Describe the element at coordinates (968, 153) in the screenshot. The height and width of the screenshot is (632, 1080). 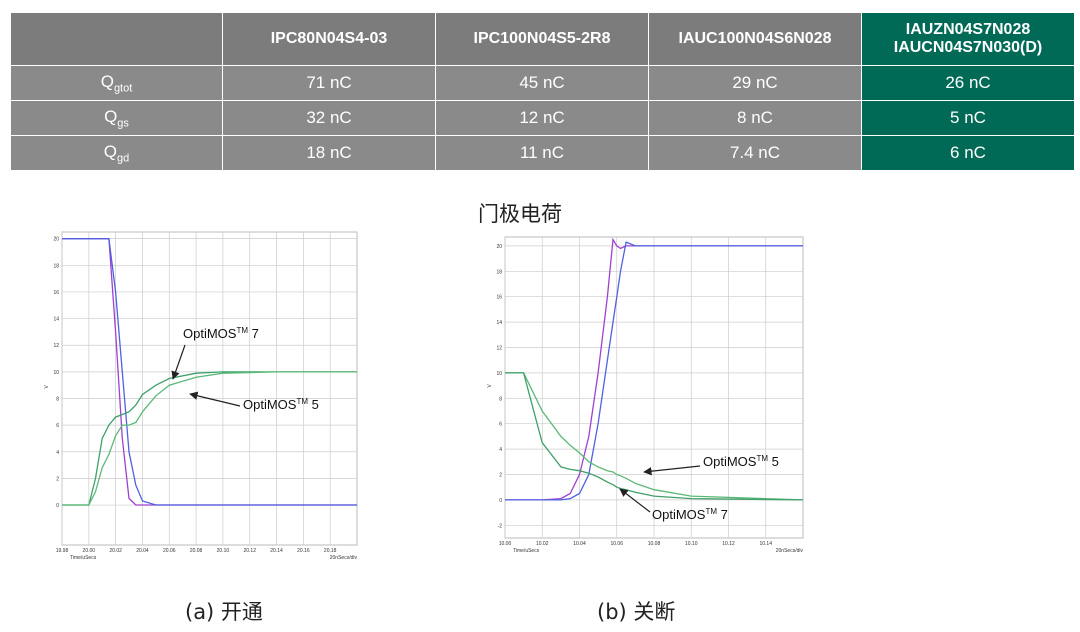
I see `cell: 6 nC` at that location.